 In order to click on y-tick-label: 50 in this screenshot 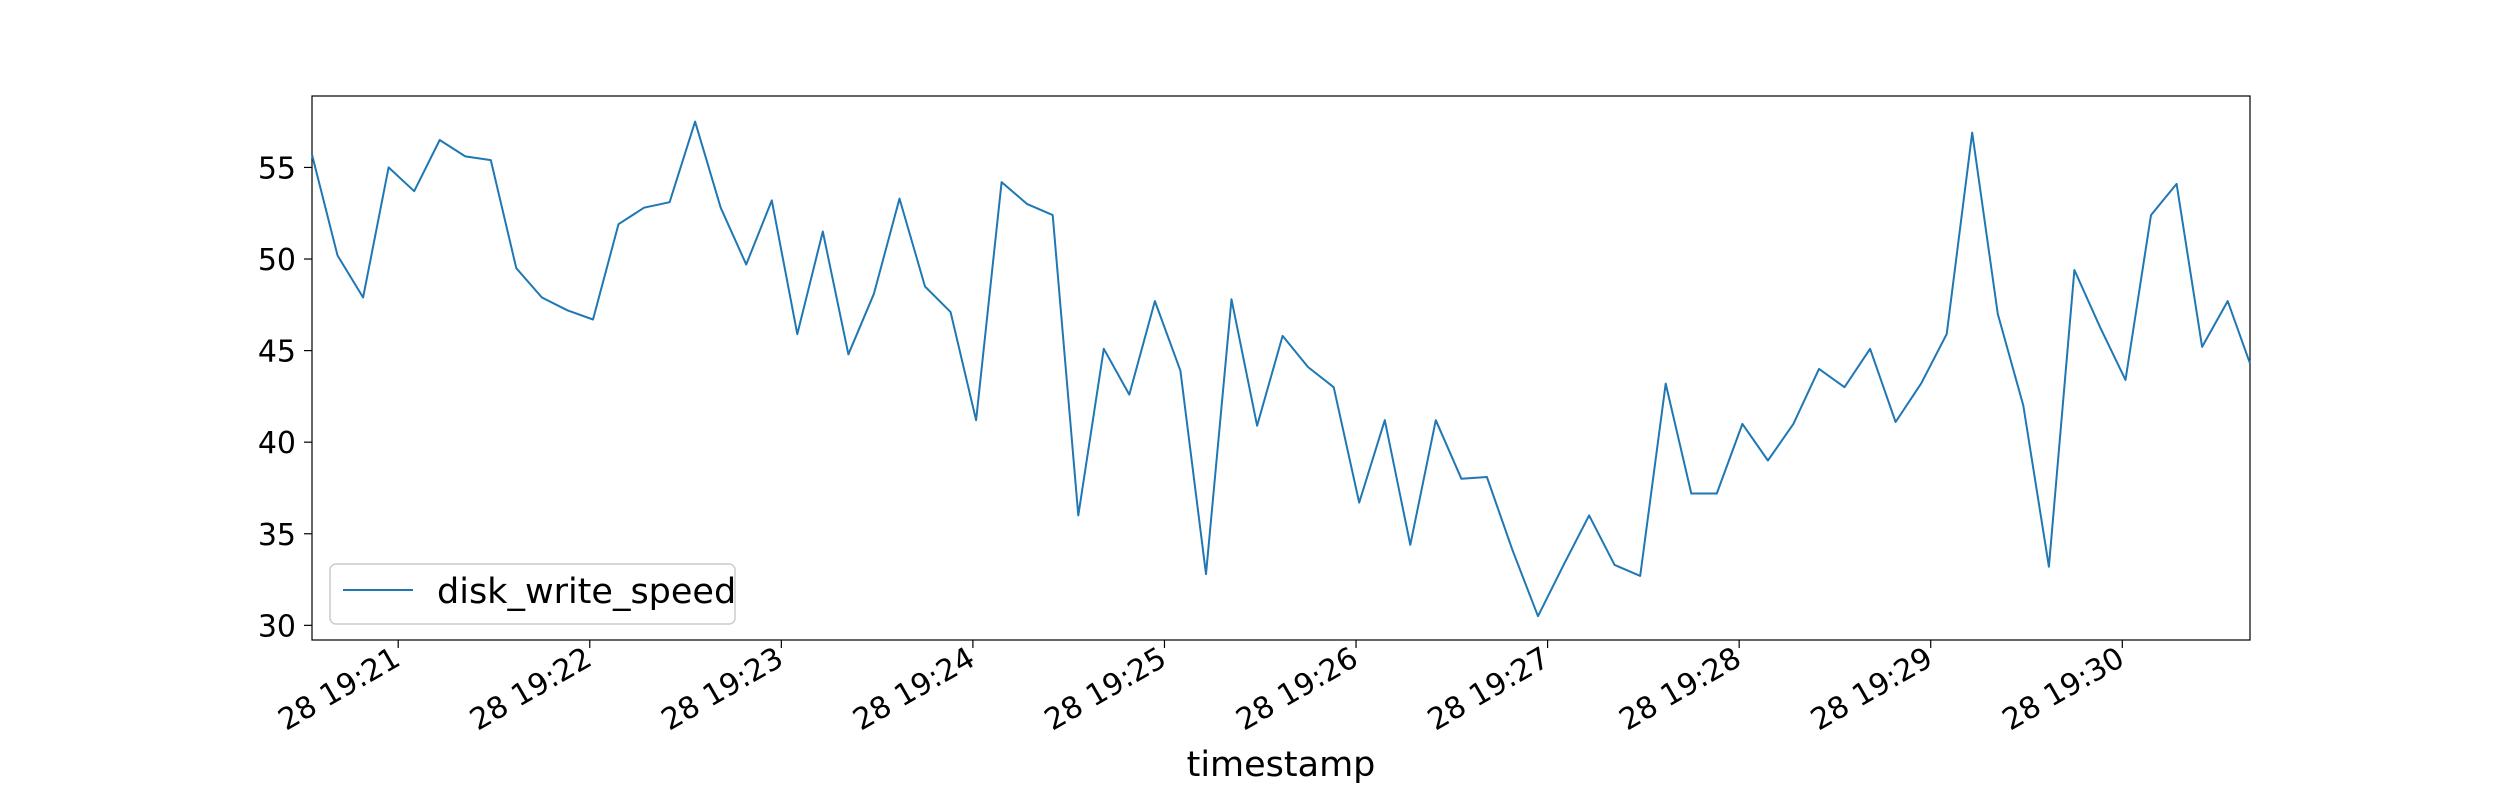, I will do `click(277, 260)`.